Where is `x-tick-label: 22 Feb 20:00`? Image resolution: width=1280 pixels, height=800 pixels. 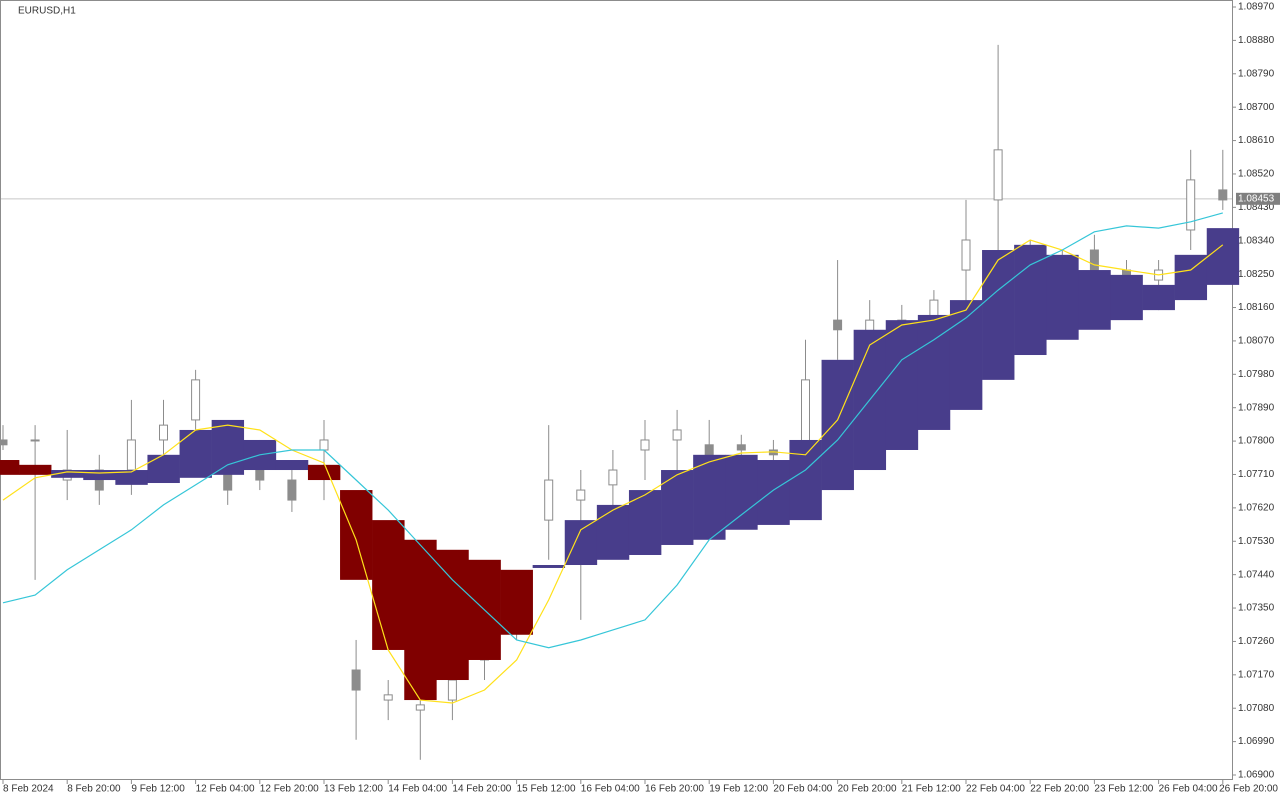 x-tick-label: 22 Feb 20:00 is located at coordinates (1059, 789).